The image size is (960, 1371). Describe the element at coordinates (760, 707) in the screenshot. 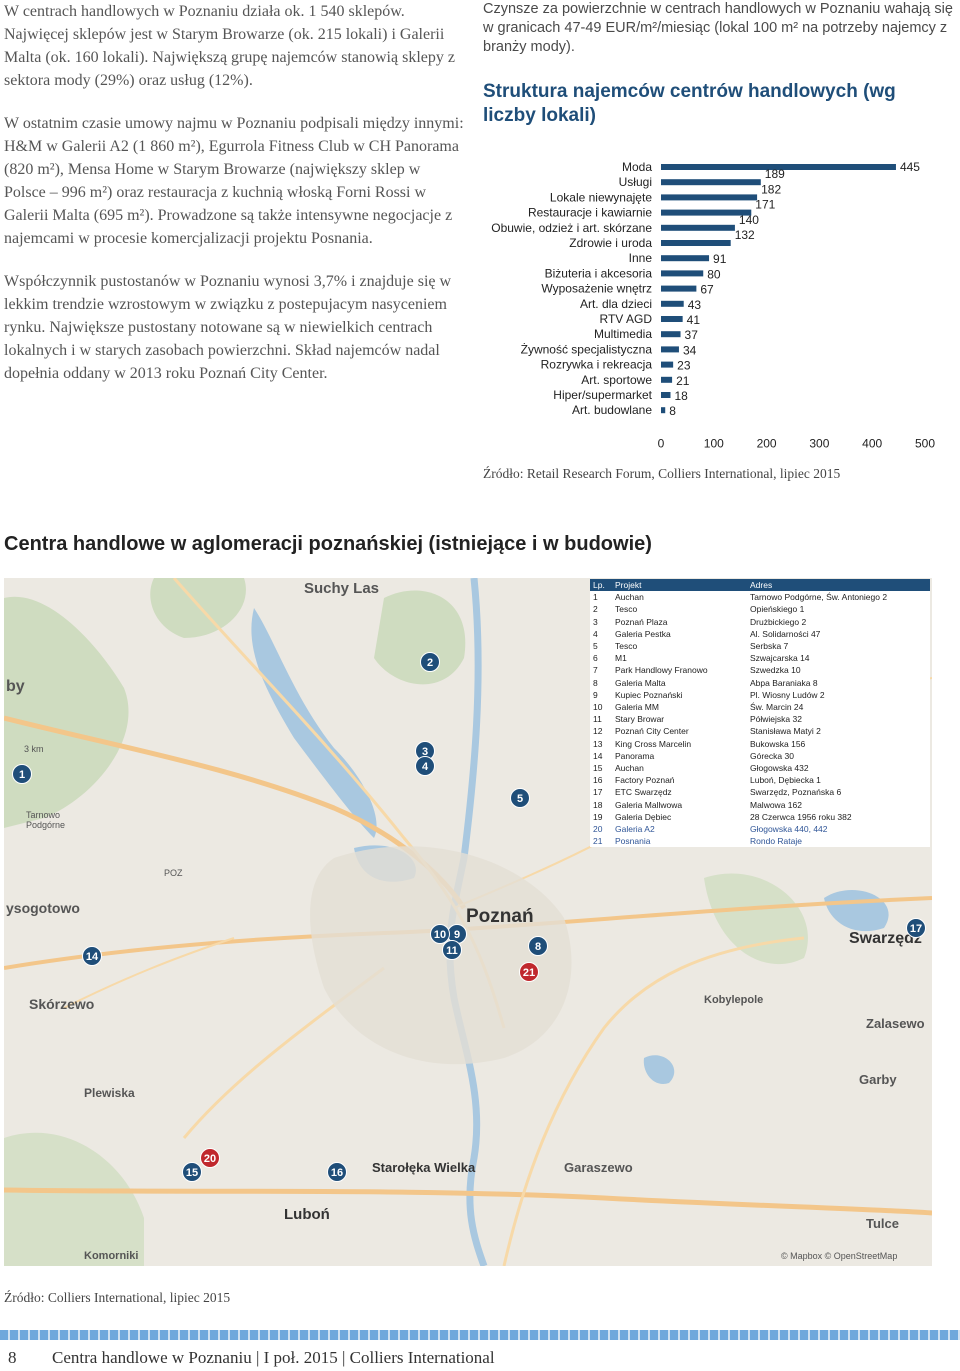

I see `legend-row: 10 Galeria MM Św. Marcin 24` at that location.